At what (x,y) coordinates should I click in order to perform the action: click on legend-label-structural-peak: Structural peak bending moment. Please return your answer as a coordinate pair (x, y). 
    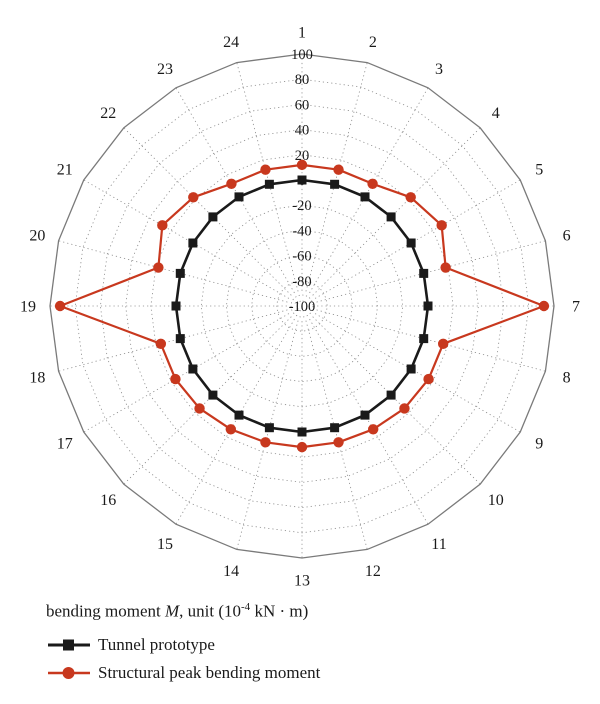
    Looking at the image, I should click on (209, 672).